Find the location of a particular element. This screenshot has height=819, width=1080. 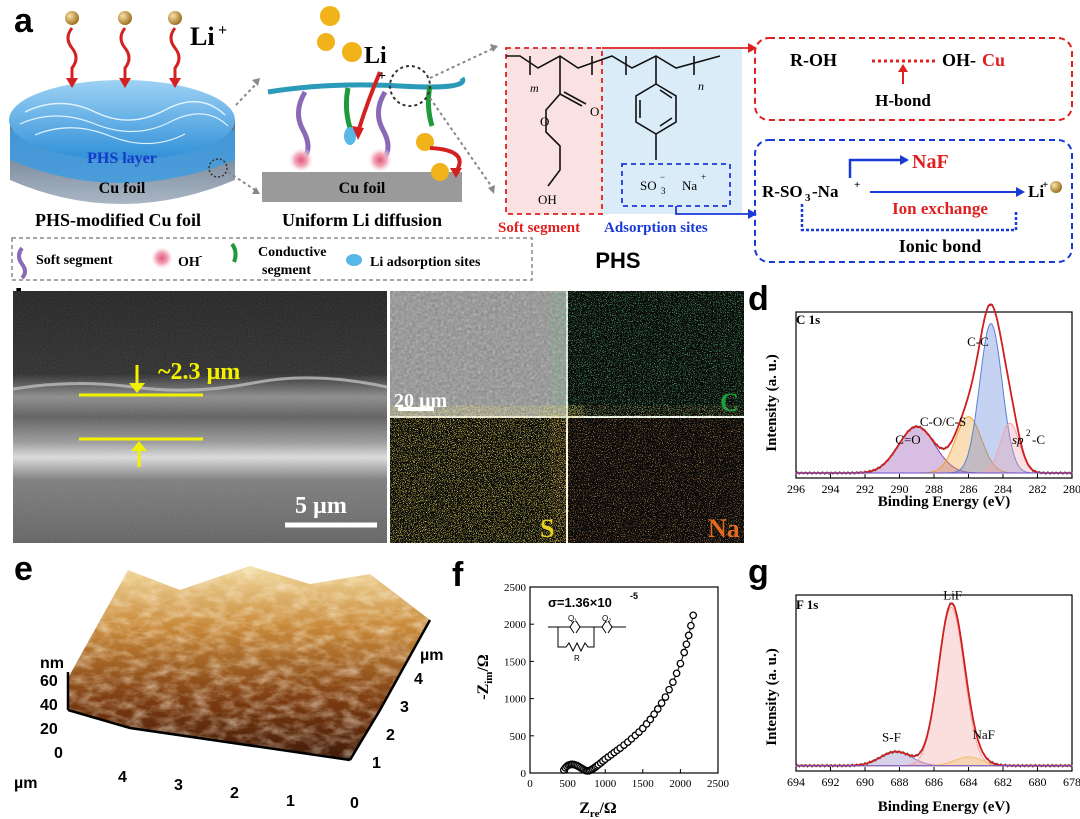

sigma-annotation-sup: -5 is located at coordinates (634, 596).